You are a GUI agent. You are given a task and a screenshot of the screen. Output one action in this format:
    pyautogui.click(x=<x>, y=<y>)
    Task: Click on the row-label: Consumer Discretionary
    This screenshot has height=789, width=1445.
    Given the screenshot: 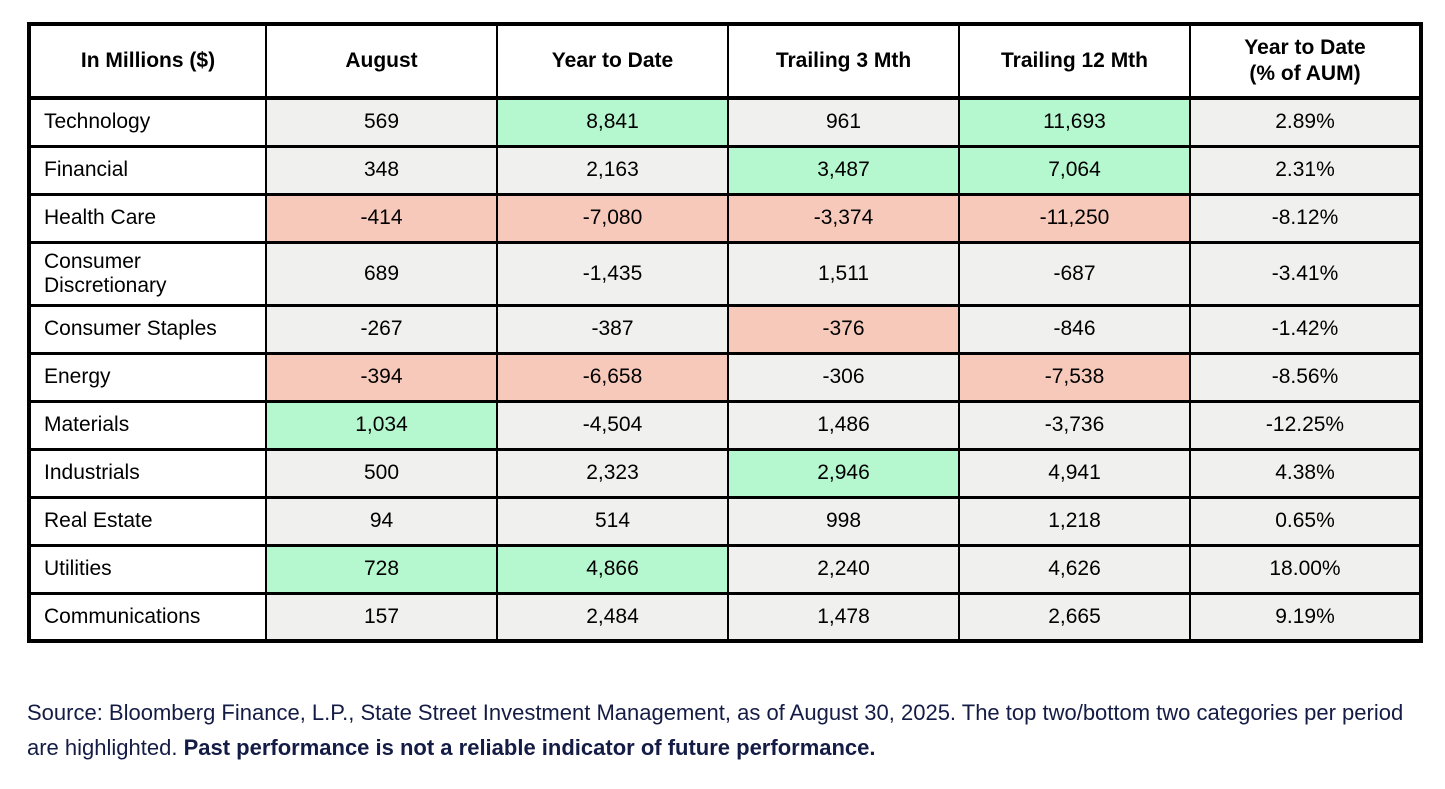 What is the action you would take?
    pyautogui.click(x=147, y=273)
    